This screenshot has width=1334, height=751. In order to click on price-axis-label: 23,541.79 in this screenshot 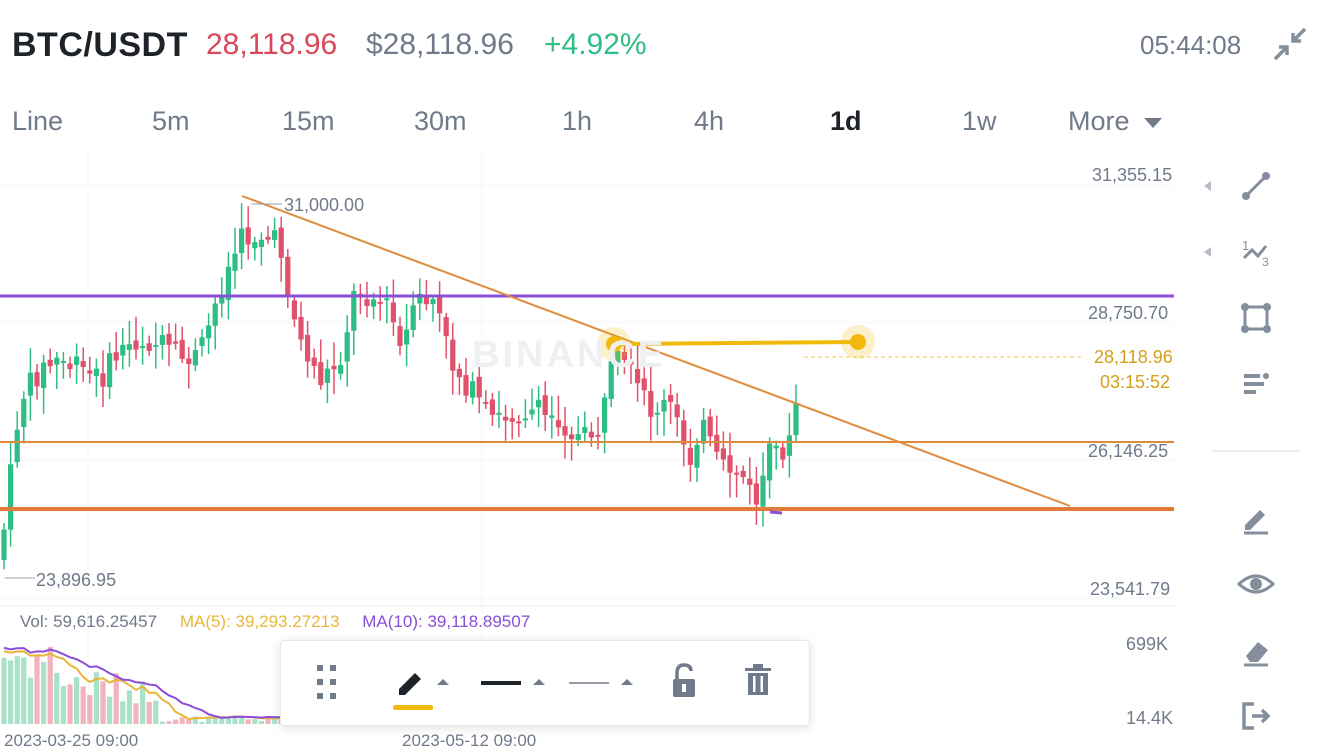, I will do `click(1130, 589)`.